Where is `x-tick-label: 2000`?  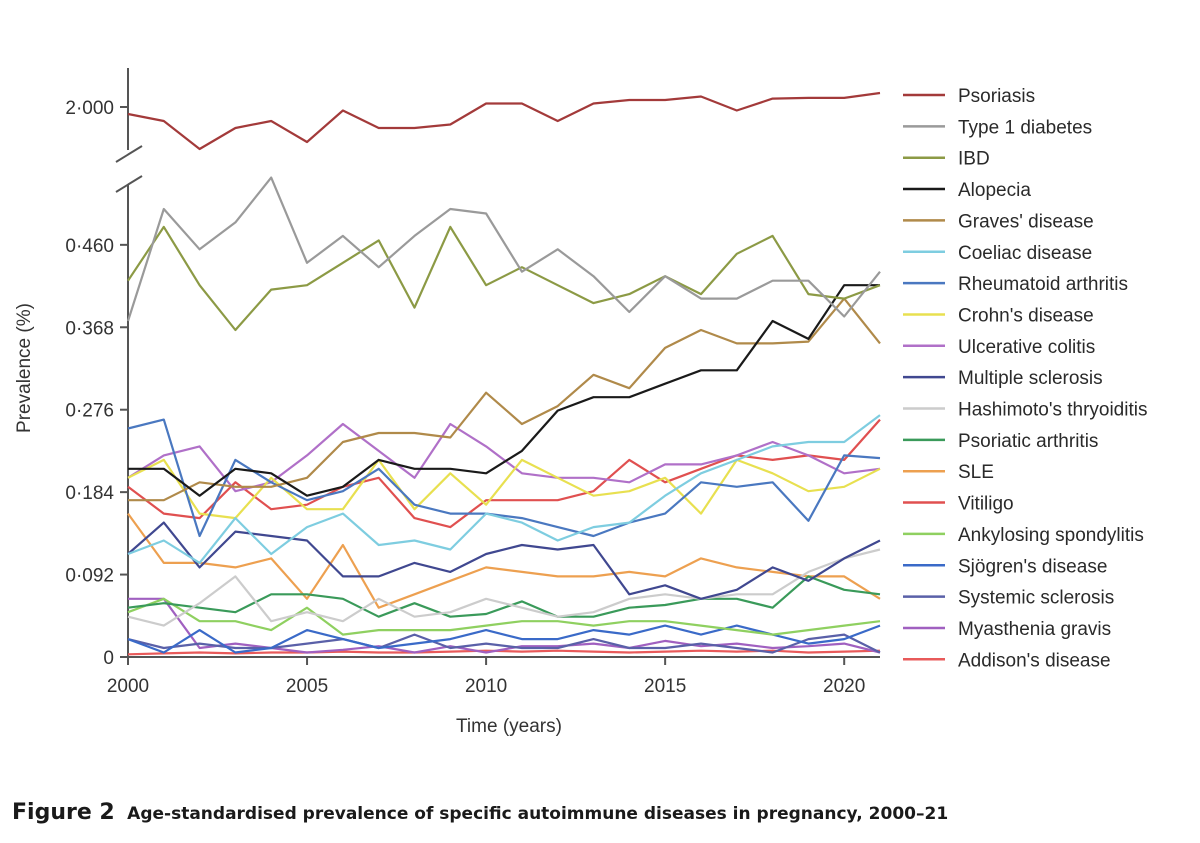 x-tick-label: 2000 is located at coordinates (128, 686).